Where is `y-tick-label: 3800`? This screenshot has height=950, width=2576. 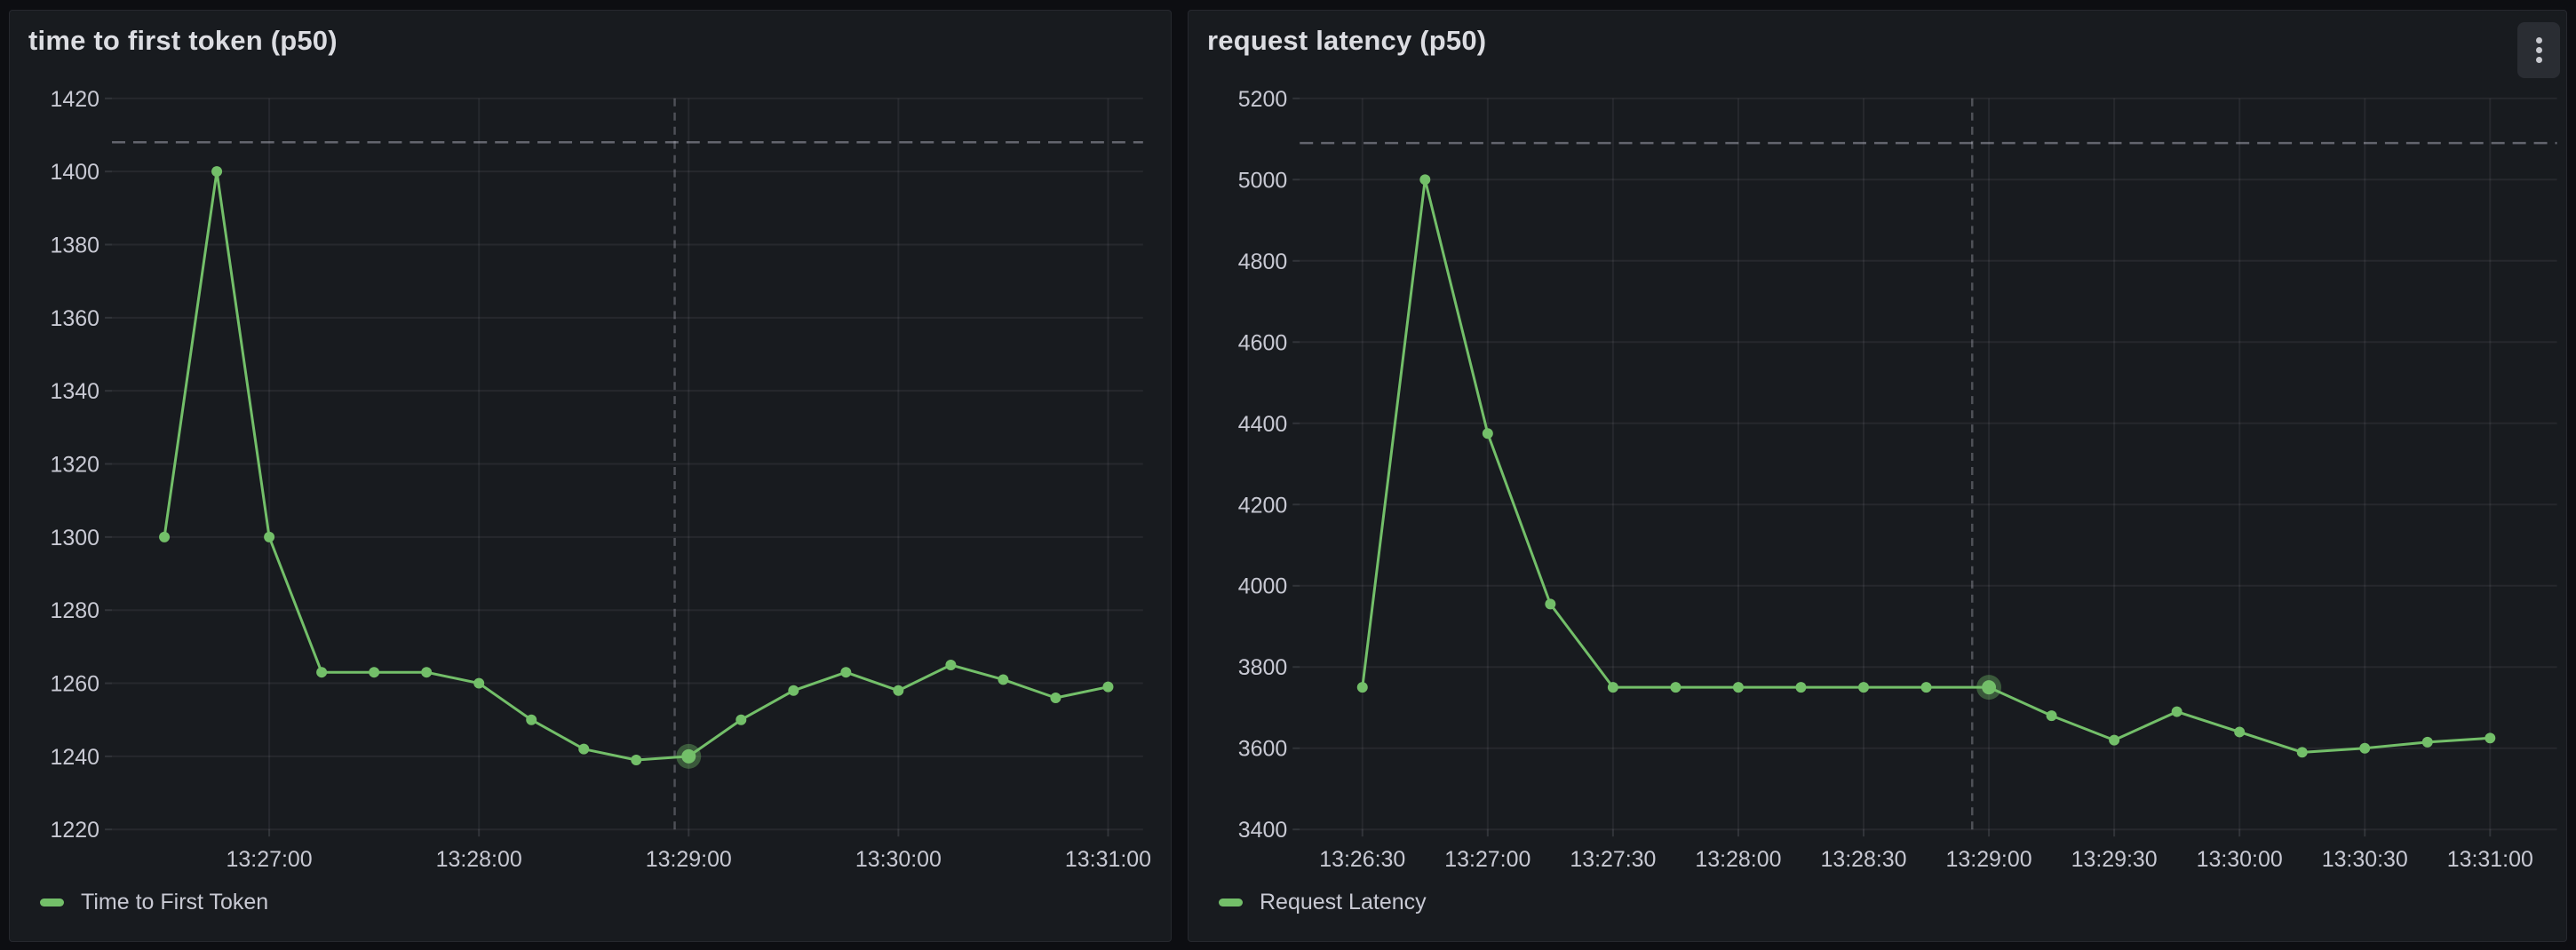 y-tick-label: 3800 is located at coordinates (1262, 667).